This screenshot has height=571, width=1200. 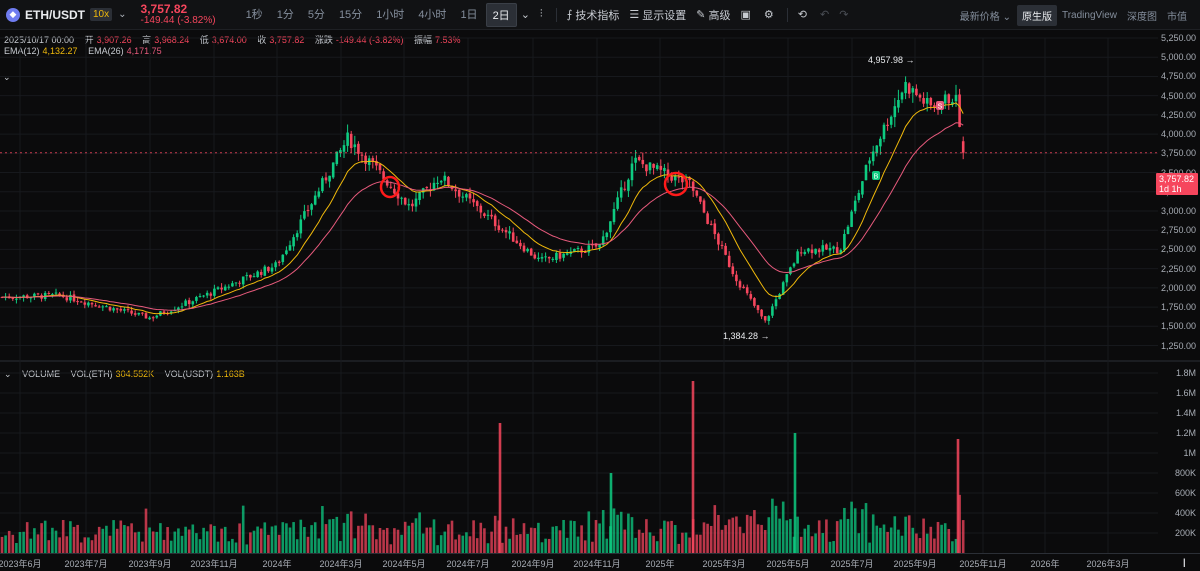 I want to click on tab-marketcap: 市值, so click(x=1177, y=17).